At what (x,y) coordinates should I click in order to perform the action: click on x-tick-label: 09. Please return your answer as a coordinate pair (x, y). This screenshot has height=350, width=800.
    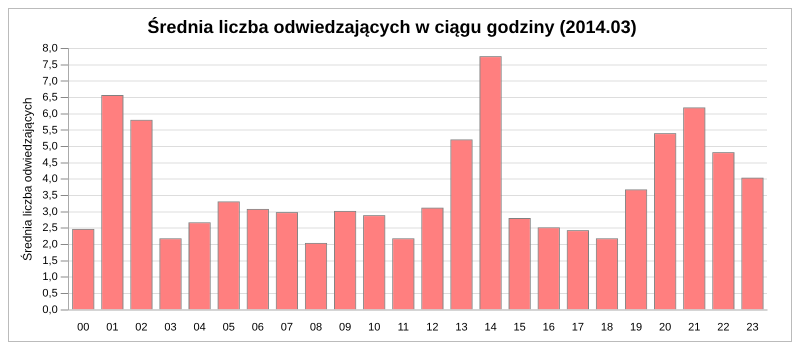
    Looking at the image, I should click on (345, 327).